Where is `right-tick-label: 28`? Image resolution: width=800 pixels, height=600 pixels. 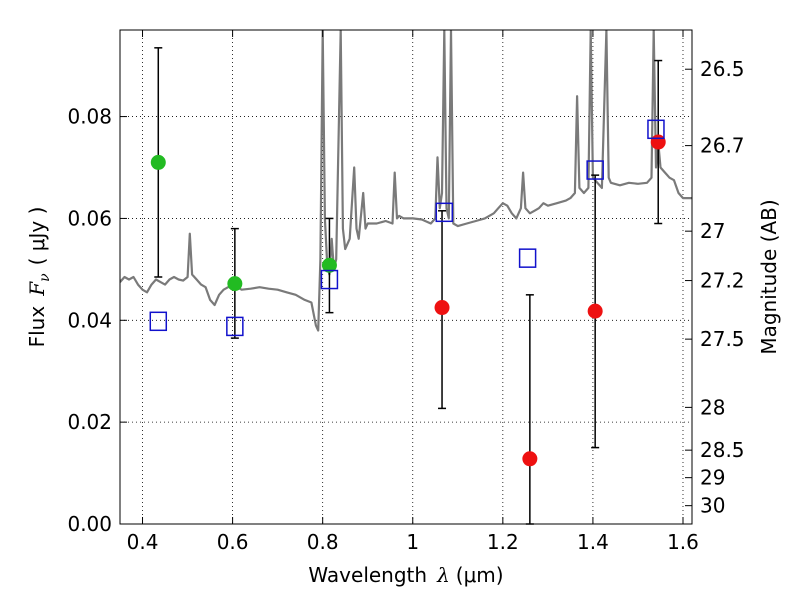 right-tick-label: 28 is located at coordinates (712, 407).